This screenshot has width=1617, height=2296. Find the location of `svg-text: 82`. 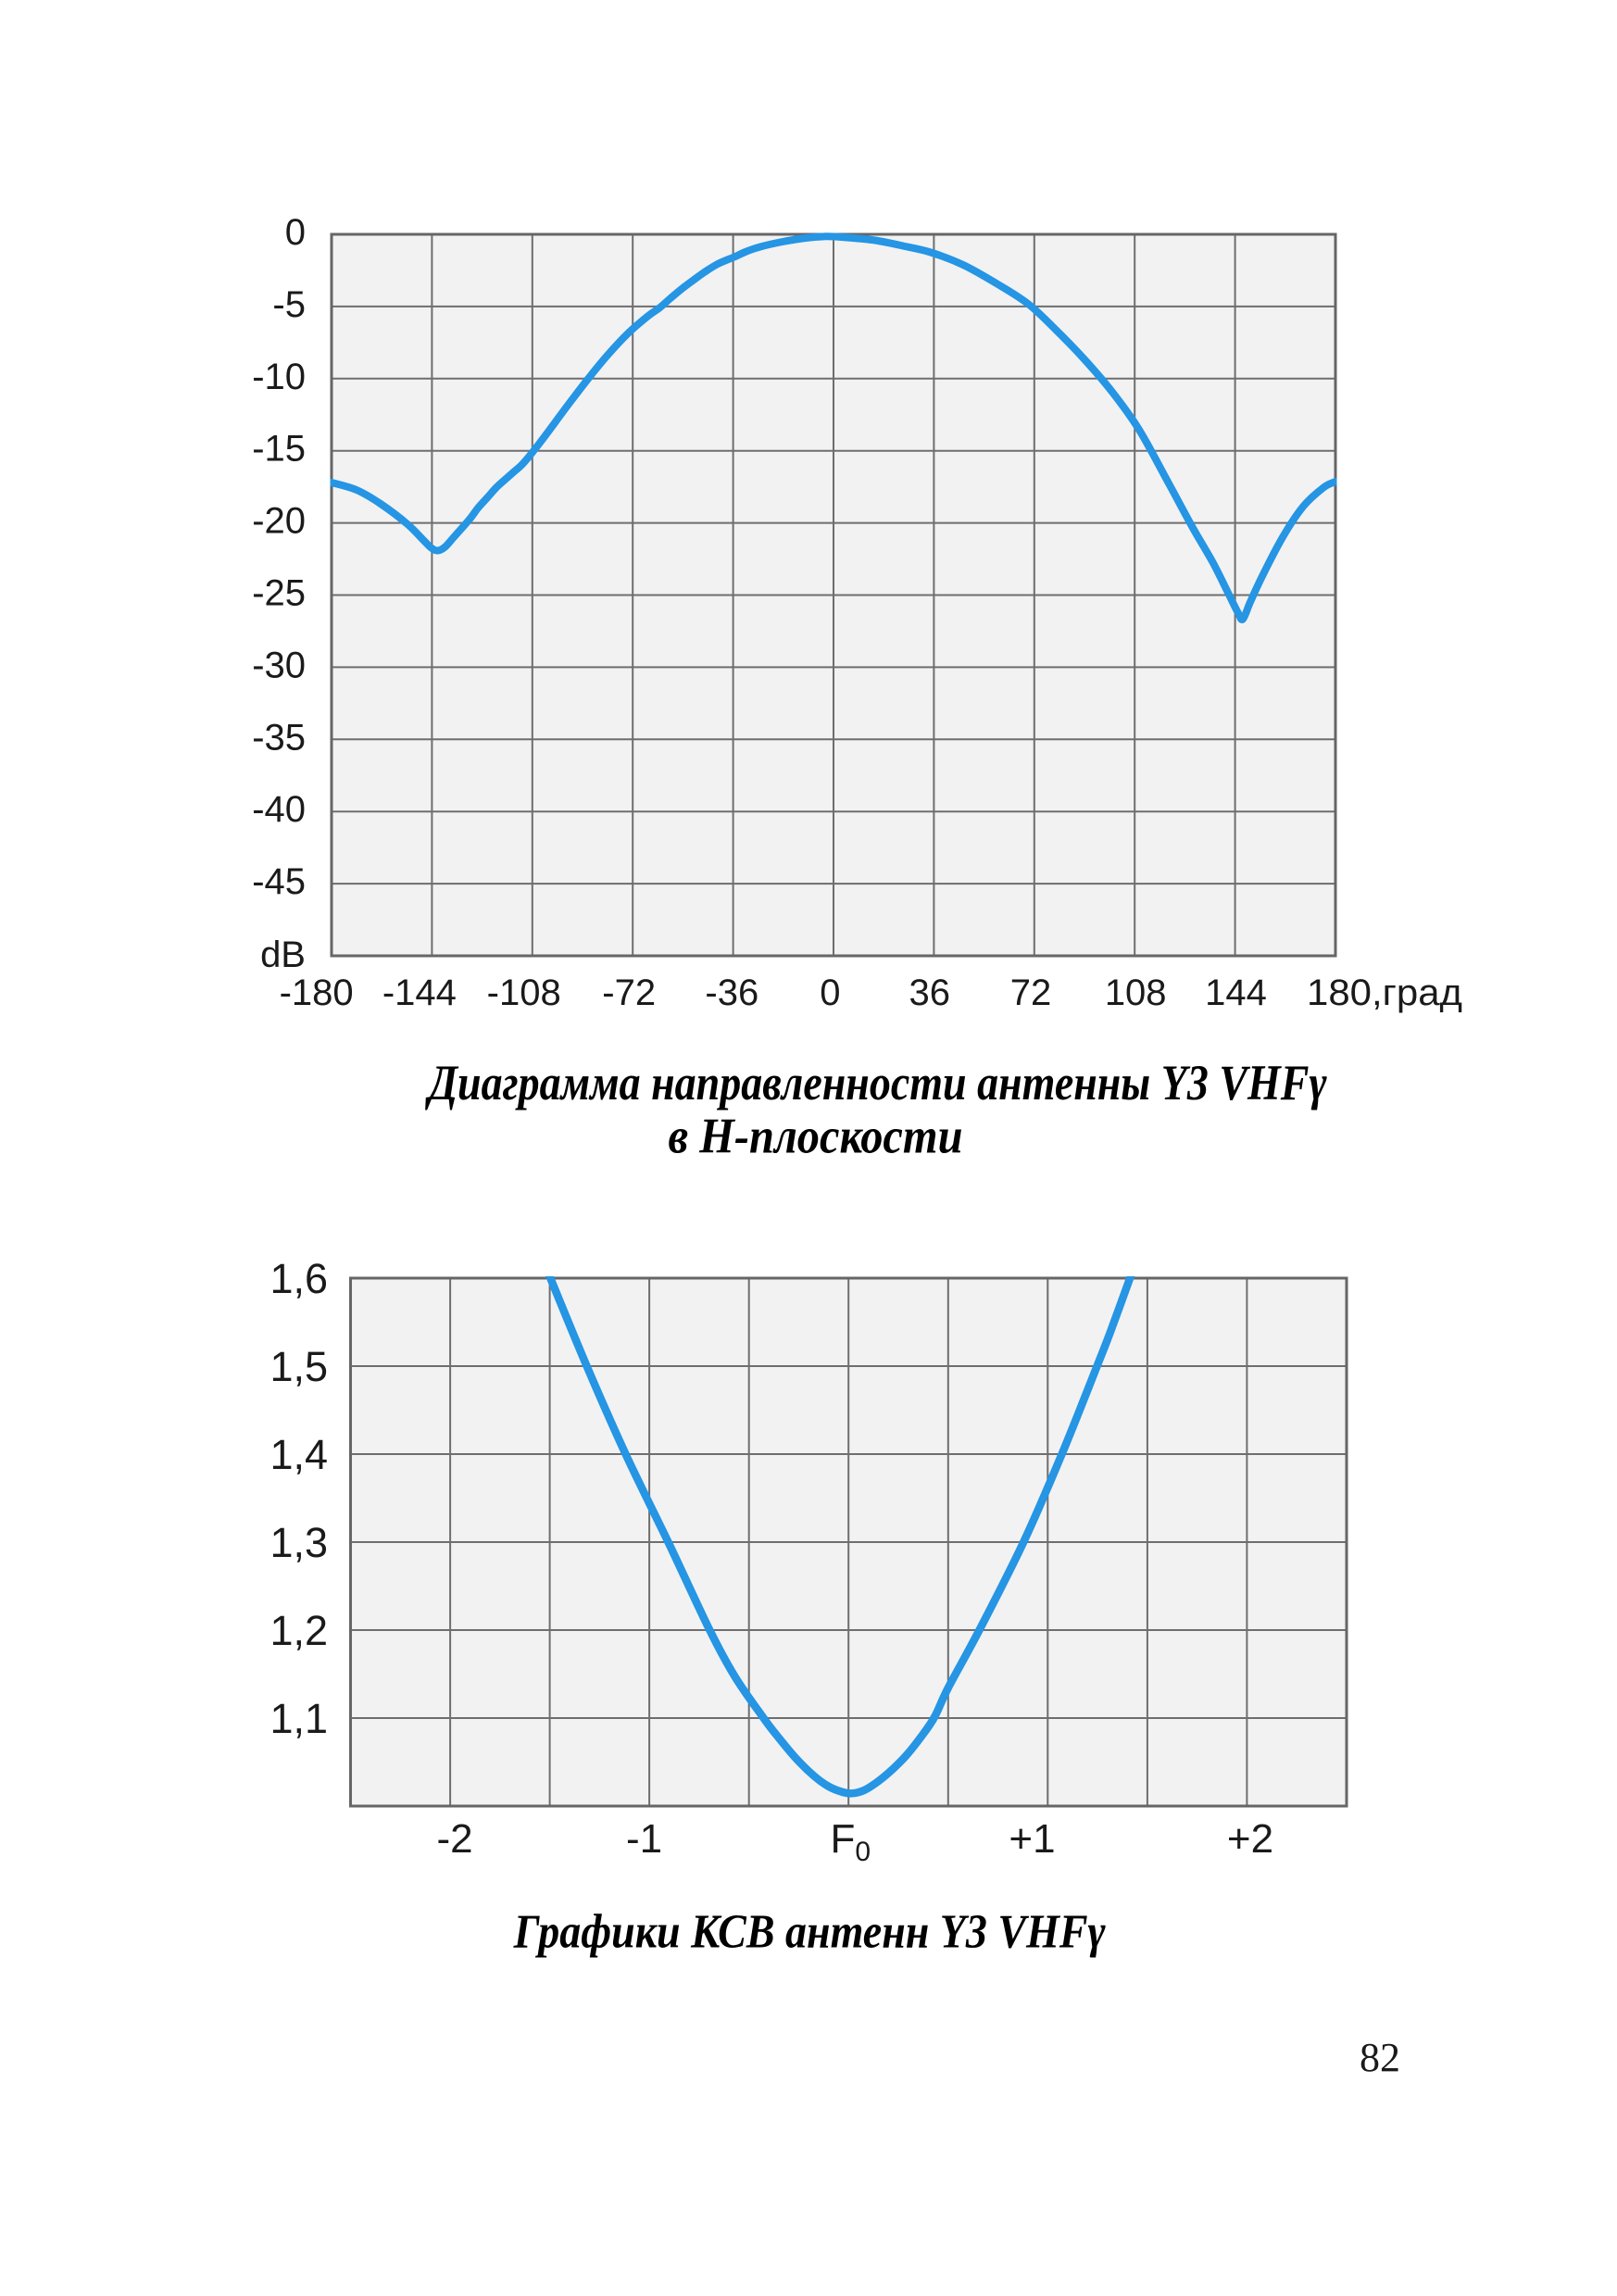

svg-text: 82 is located at coordinates (1380, 2057).